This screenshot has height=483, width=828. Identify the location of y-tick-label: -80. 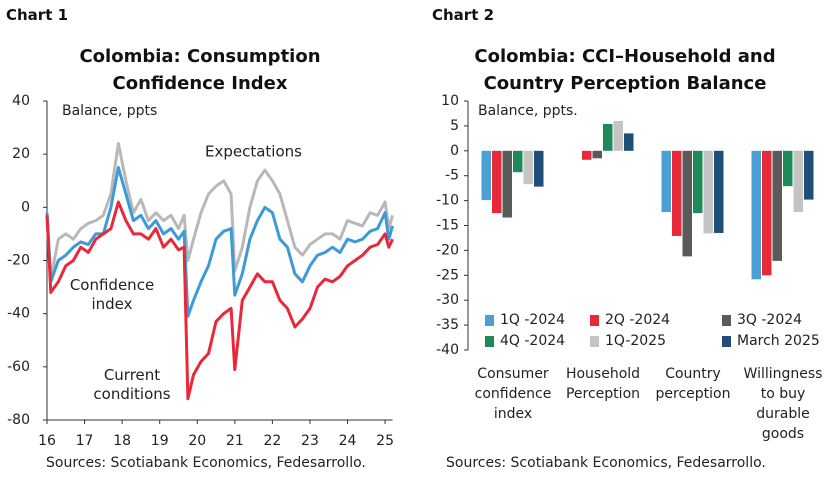
(18, 420).